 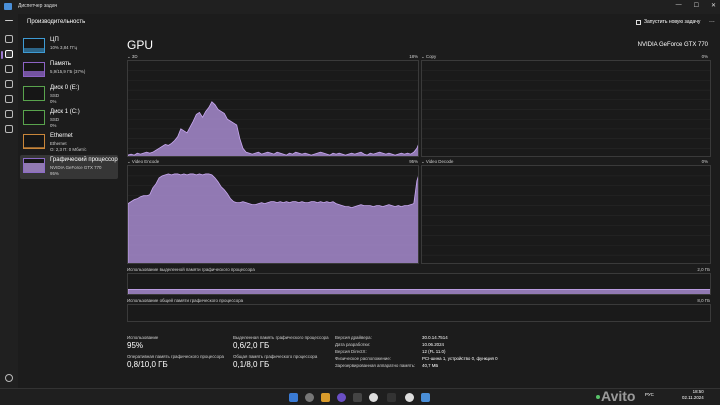 I want to click on search-icon, so click(x=309, y=397).